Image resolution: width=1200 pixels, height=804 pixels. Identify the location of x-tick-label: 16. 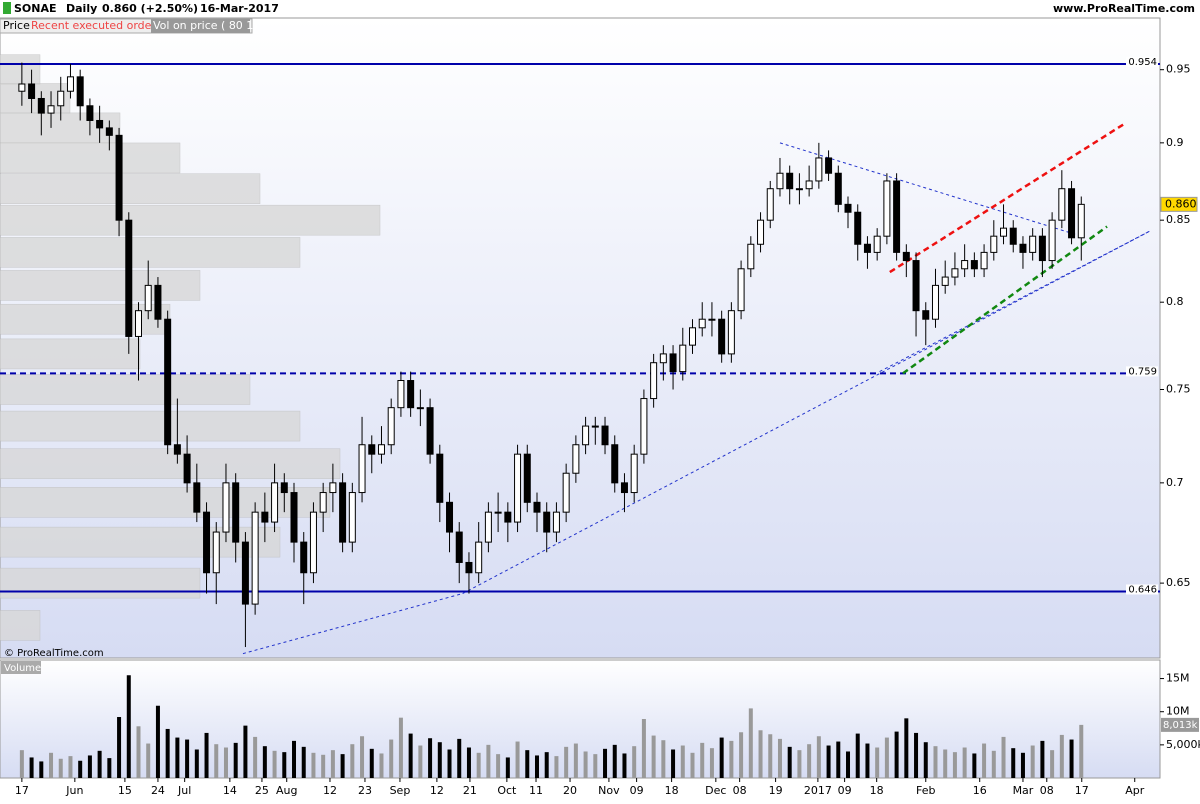
(980, 790).